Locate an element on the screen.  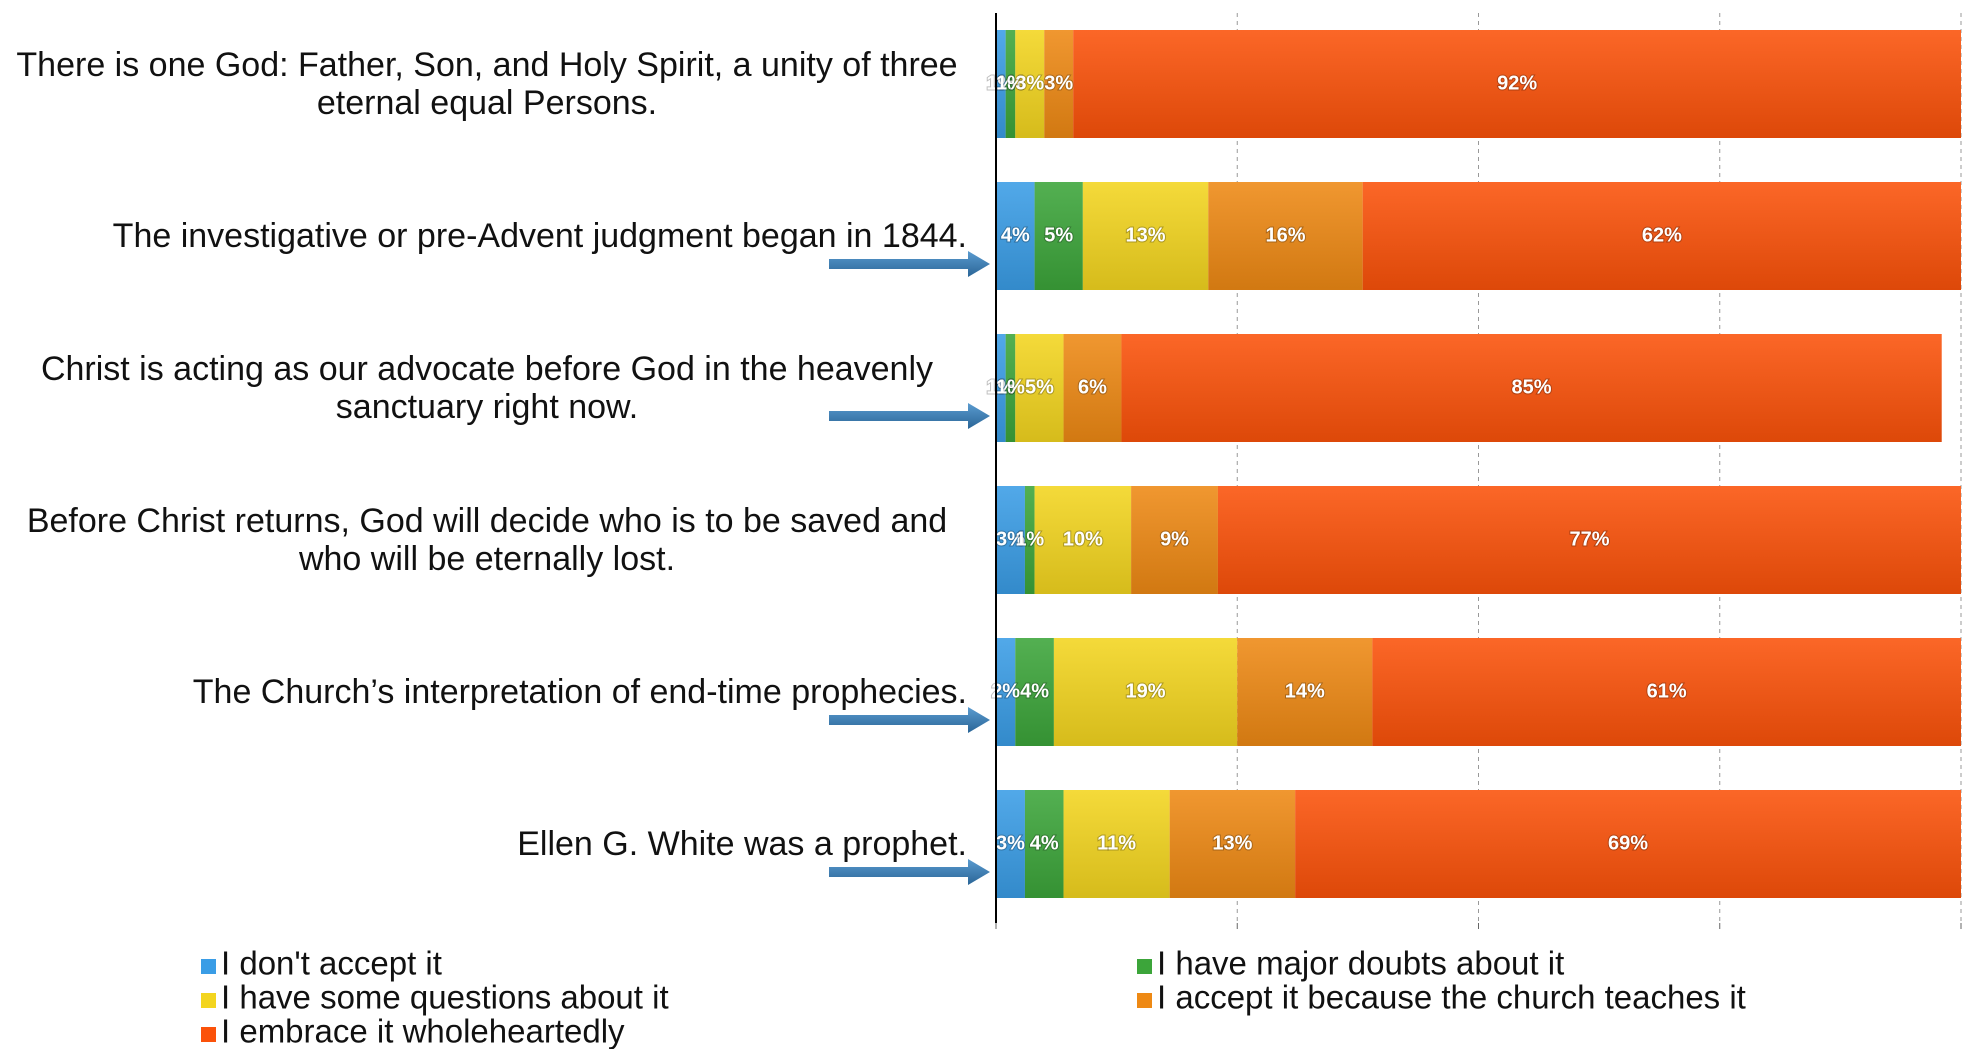
data-label: 16% is located at coordinates (1285, 235).